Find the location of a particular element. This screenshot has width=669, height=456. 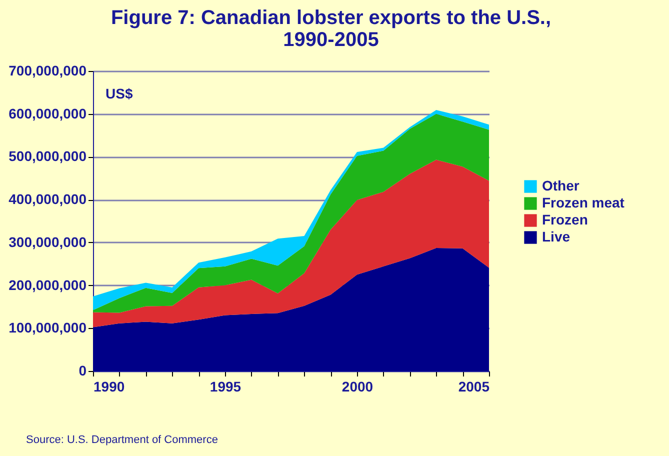

y-tick-label: 0 is located at coordinates (82, 370).